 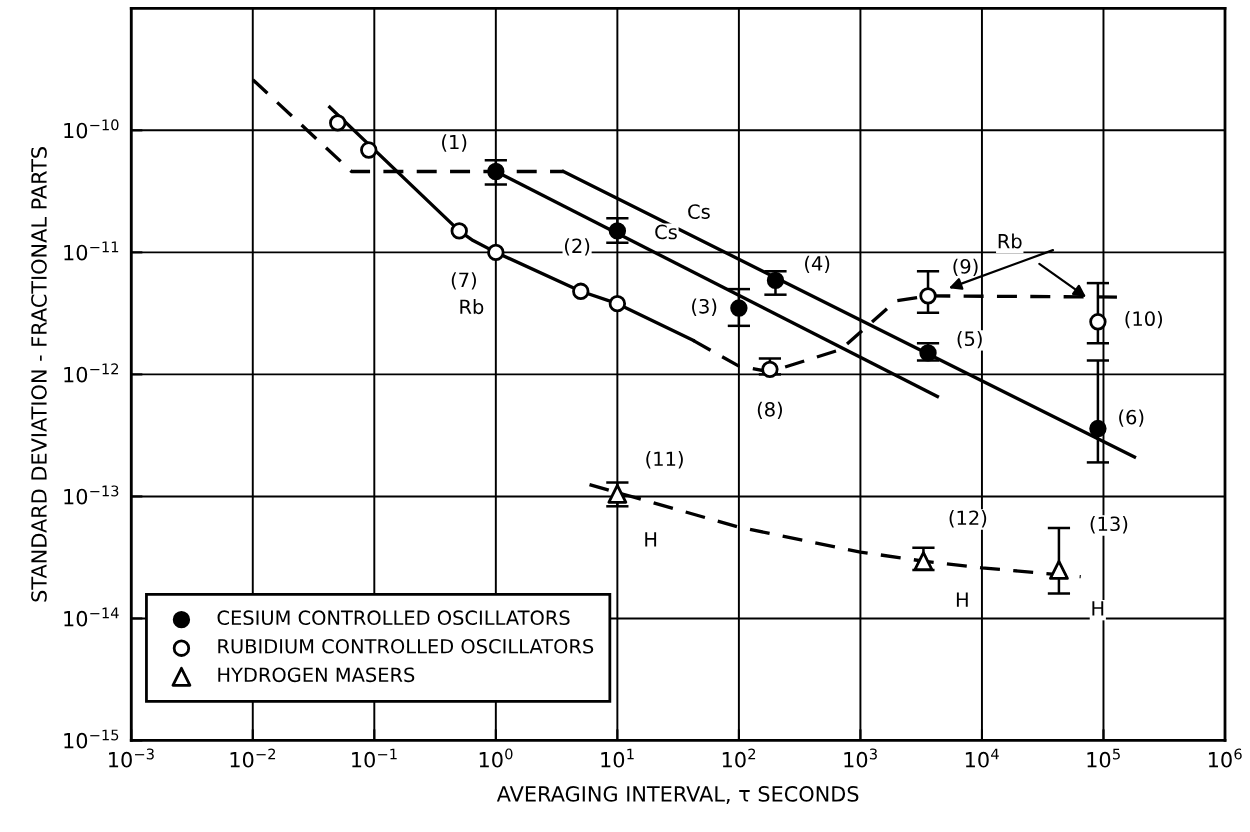 I want to click on annotation: (10), so click(x=1144, y=319).